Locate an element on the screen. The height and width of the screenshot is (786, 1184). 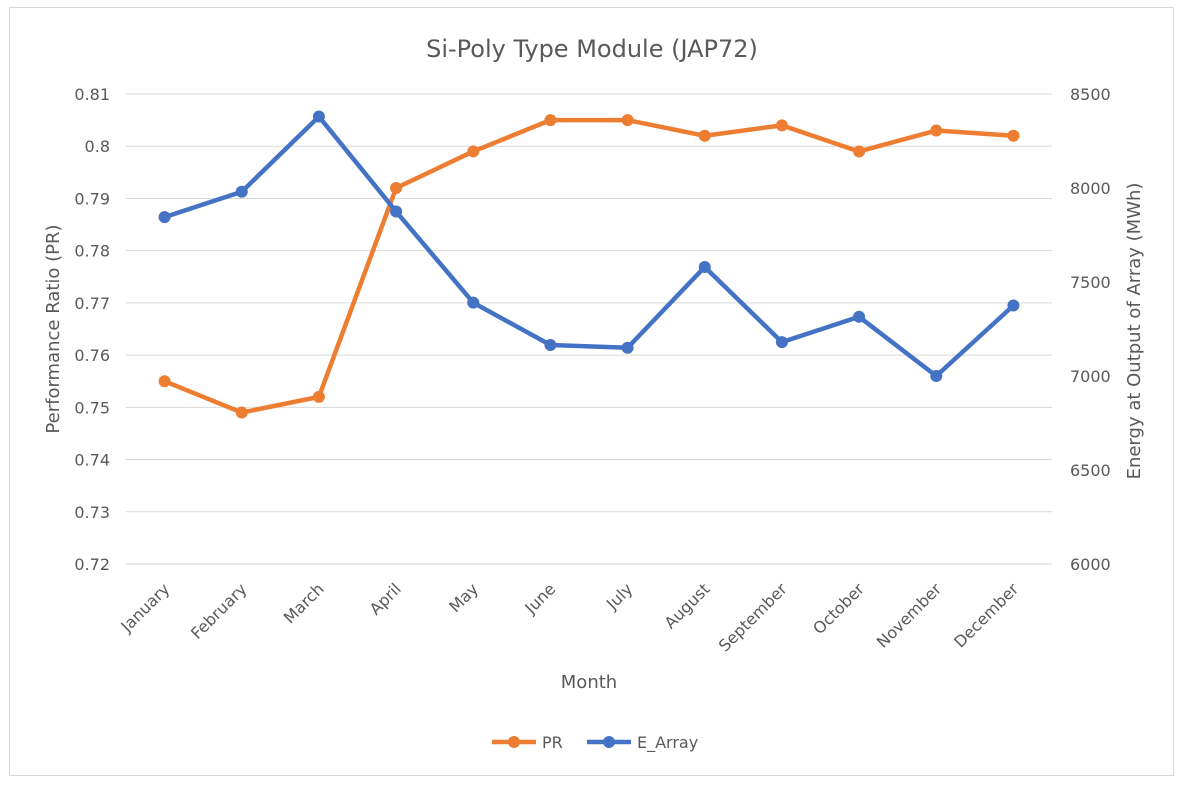
y-tick-label: 0.79 is located at coordinates (92, 198).